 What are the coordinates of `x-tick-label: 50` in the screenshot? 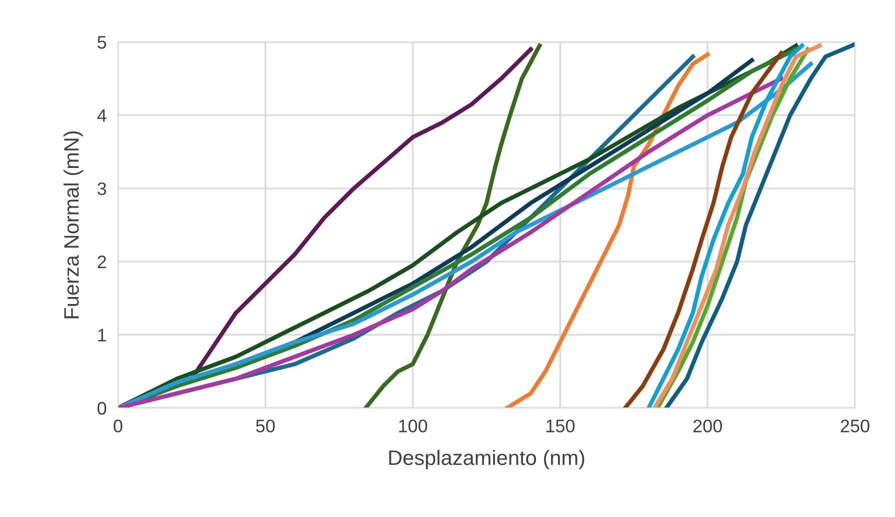 It's located at (265, 426).